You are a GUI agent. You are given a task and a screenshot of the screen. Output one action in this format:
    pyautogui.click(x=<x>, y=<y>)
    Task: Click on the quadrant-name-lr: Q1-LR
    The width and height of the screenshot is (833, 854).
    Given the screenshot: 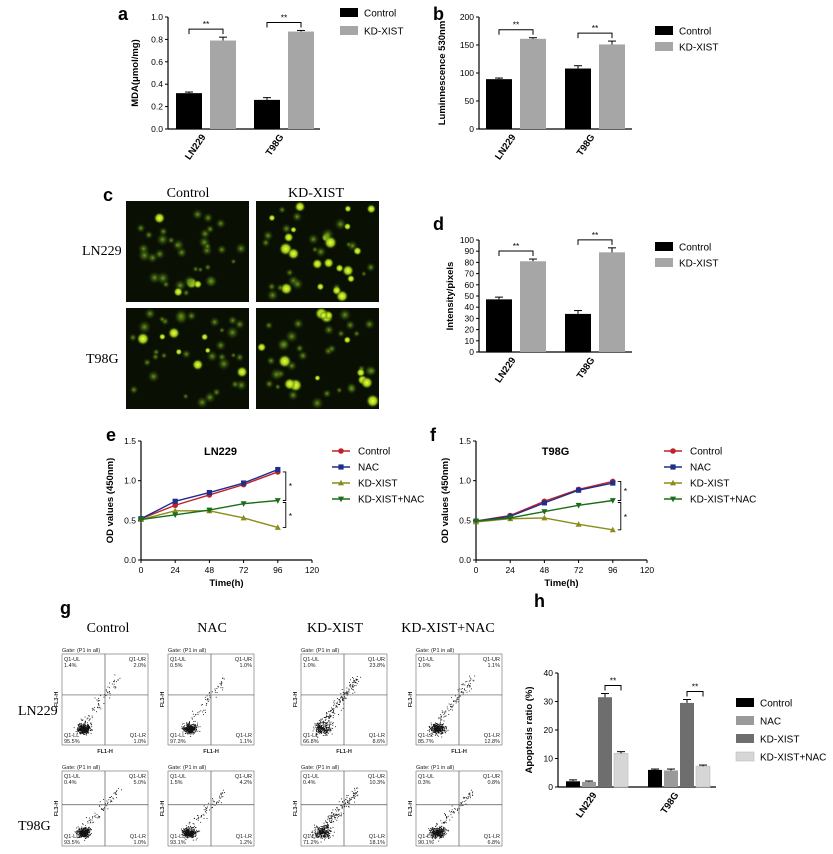 What is the action you would take?
    pyautogui.click(x=244, y=837)
    